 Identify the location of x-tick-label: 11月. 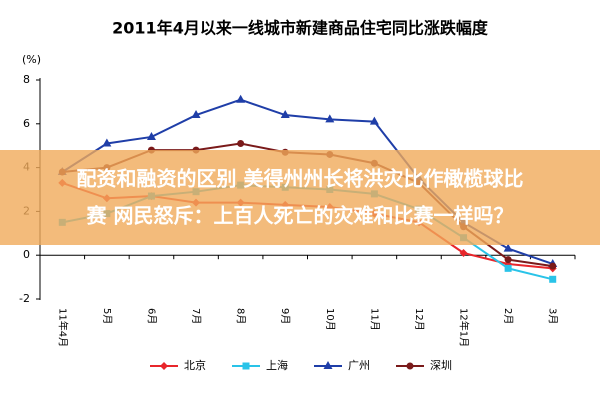
(374, 319).